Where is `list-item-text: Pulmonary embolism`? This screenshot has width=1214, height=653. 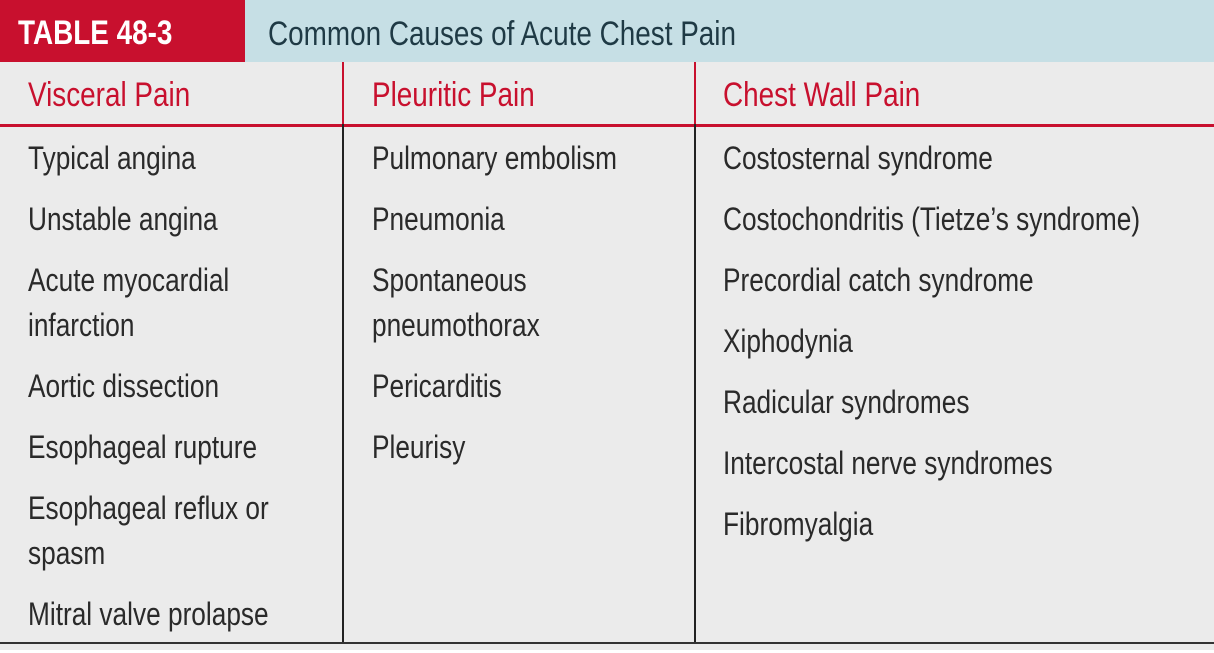 list-item-text: Pulmonary embolism is located at coordinates (494, 158).